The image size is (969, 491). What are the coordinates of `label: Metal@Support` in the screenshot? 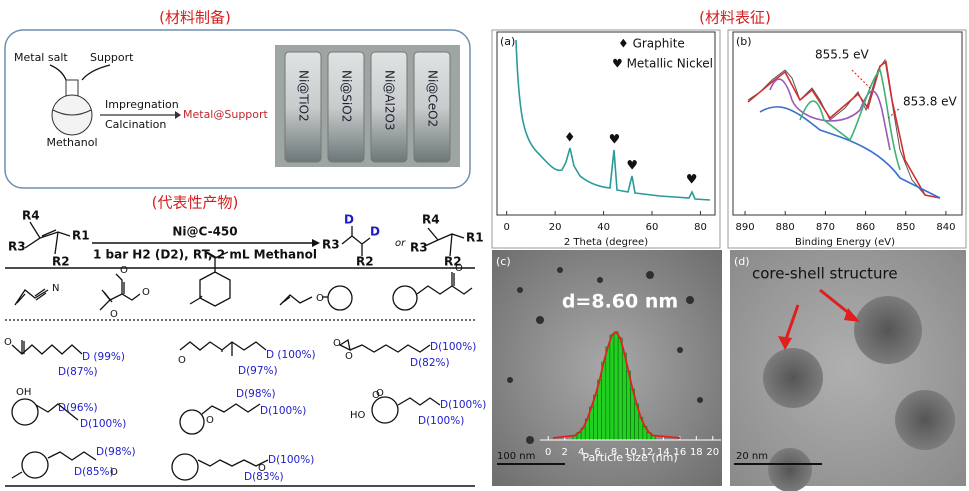 It's located at (226, 114).